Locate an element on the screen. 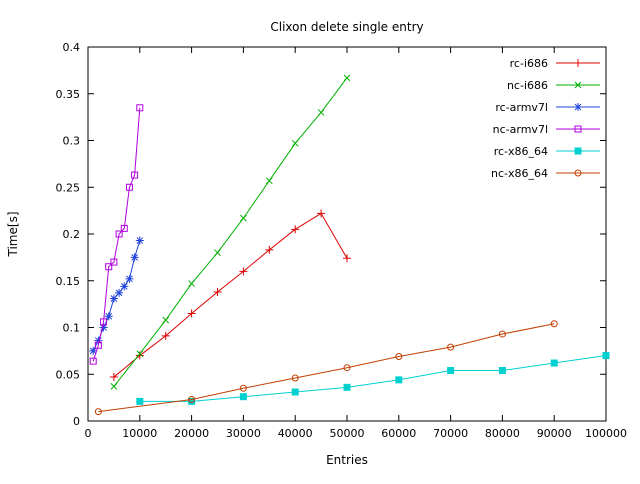 The height and width of the screenshot is (484, 640). y-tick-label: 0.25 is located at coordinates (68, 187).